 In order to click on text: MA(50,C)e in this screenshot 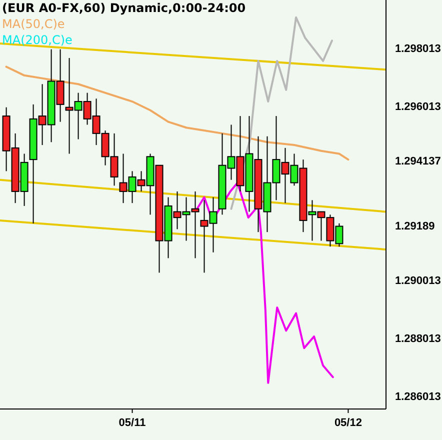, I will do `click(34, 24)`.